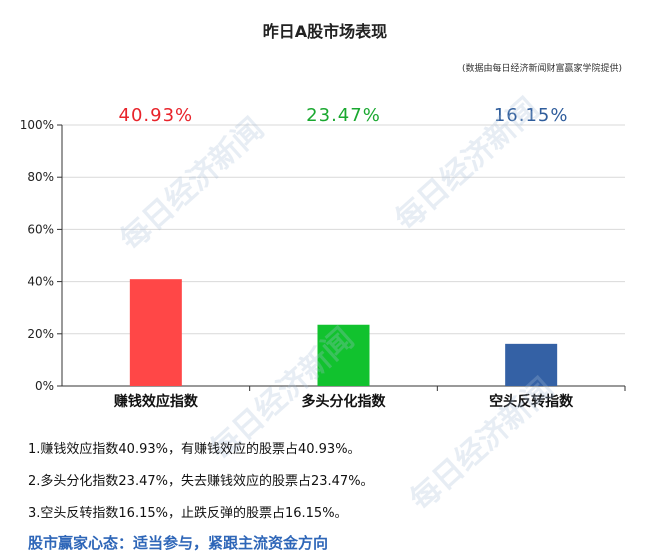  What do you see at coordinates (541, 69) in the screenshot?
I see `data-source-note: (数据由每日经济新闻财富赢家学院提供)` at bounding box center [541, 69].